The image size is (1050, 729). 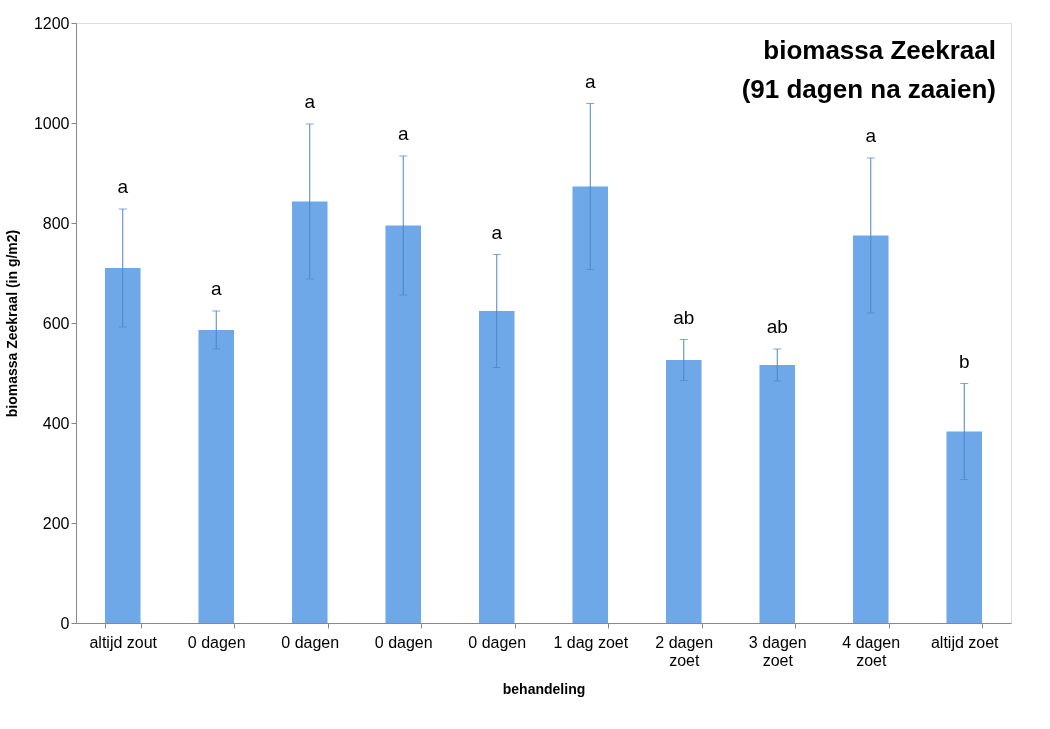 What do you see at coordinates (964, 361) in the screenshot?
I see `annotation: b` at bounding box center [964, 361].